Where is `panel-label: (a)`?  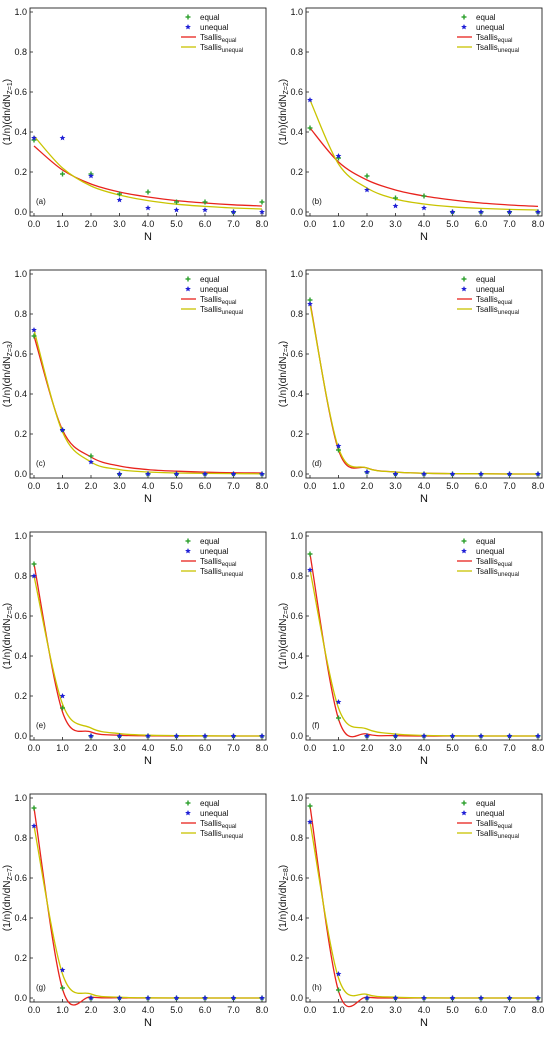
panel-label: (a) is located at coordinates (41, 201).